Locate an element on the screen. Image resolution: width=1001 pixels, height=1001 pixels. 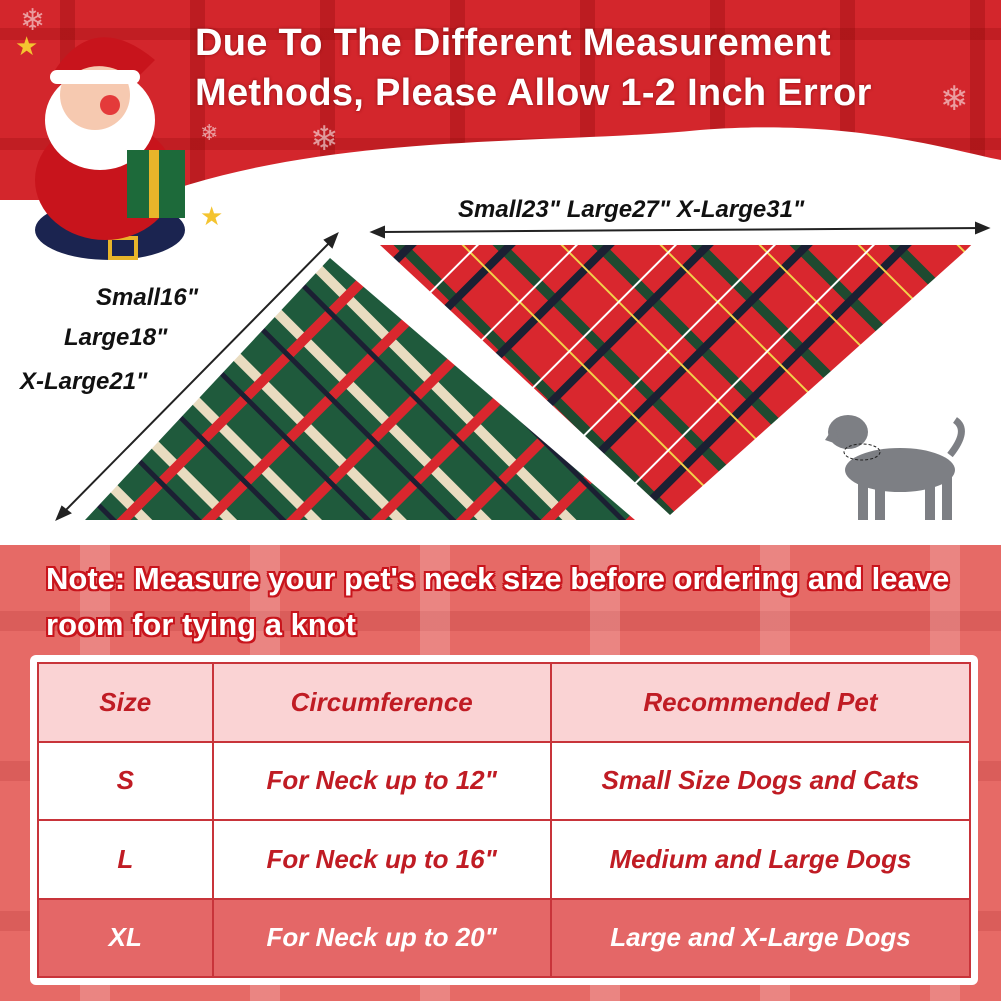
cell-circumference: For Neck up to 16" is located at coordinates (381, 859).